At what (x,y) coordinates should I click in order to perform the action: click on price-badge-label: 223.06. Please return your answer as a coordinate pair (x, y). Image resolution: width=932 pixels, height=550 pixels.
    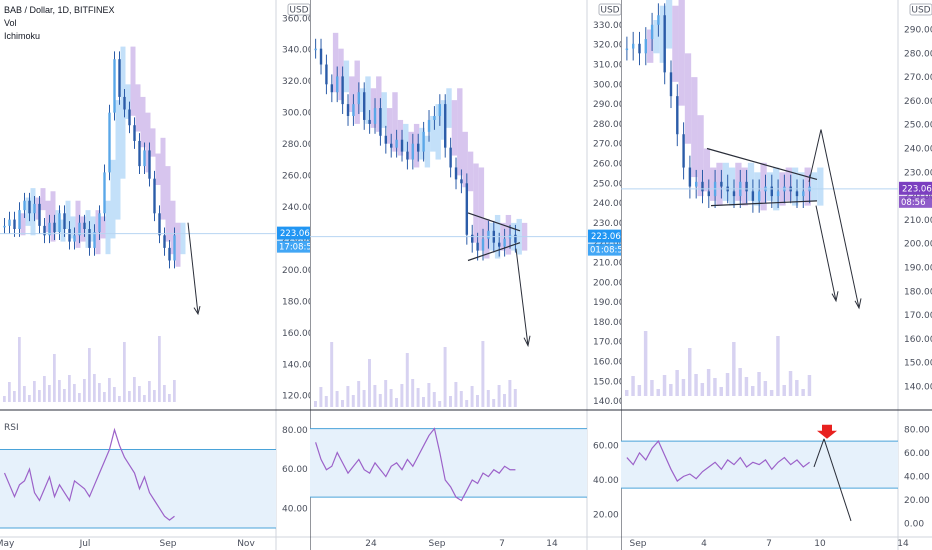
    Looking at the image, I should click on (606, 237).